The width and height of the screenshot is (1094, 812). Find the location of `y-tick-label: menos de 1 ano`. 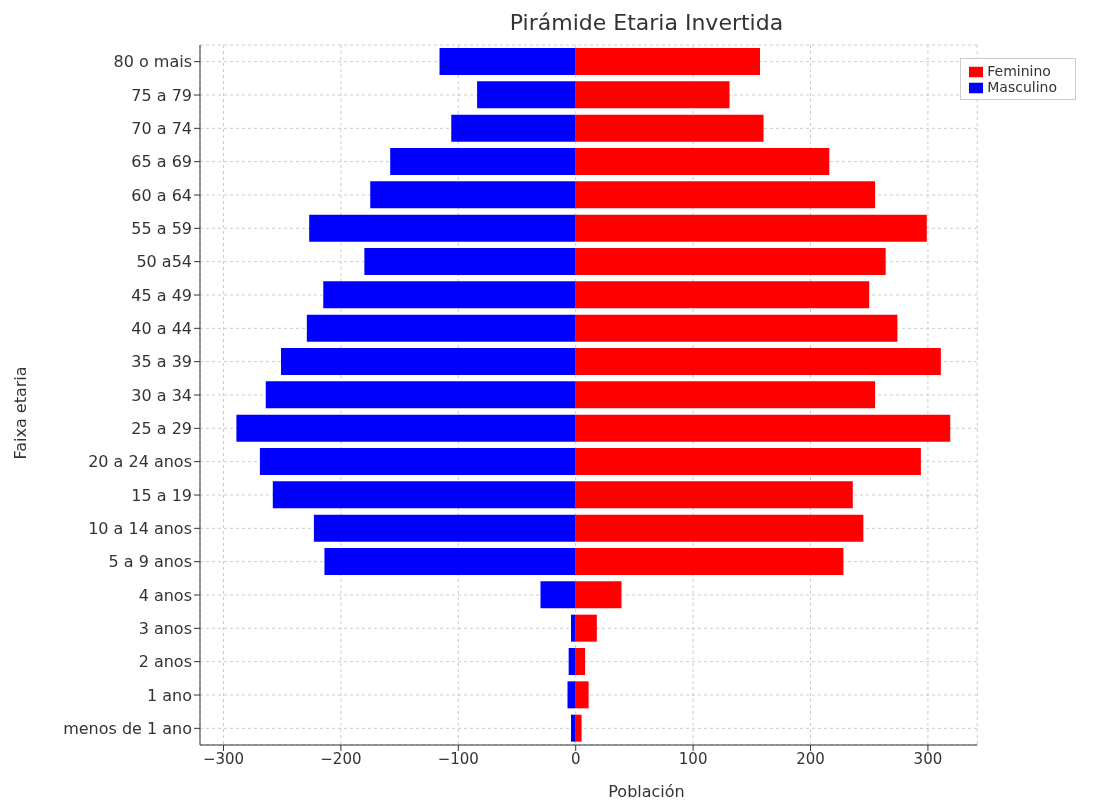

y-tick-label: menos de 1 ano is located at coordinates (127, 729).